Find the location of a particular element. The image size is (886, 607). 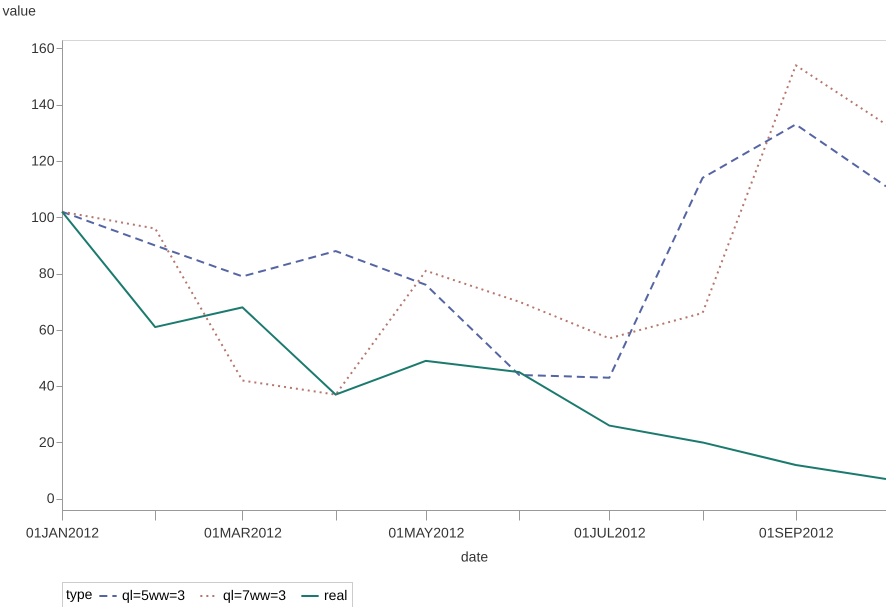

legend-label: ql=7ww=3 is located at coordinates (254, 595).